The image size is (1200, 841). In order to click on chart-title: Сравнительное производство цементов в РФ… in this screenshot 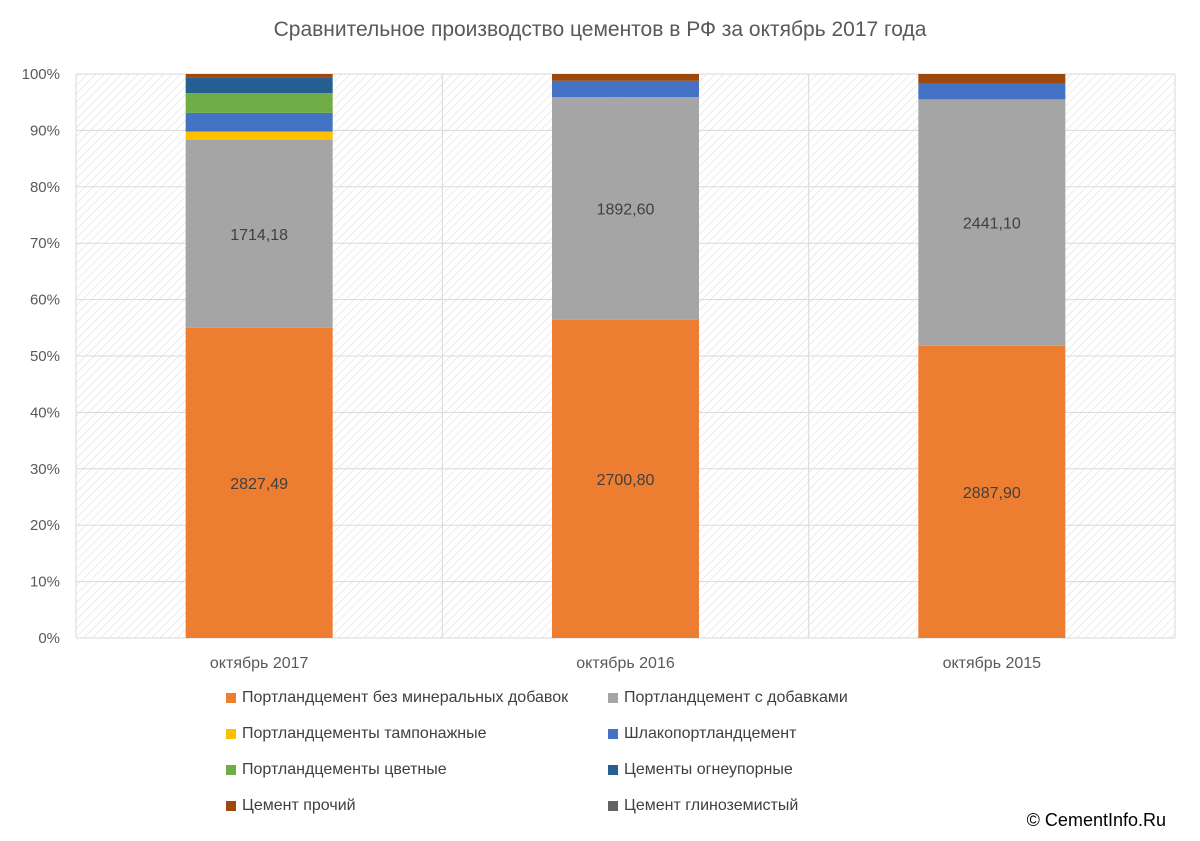, I will do `click(600, 29)`.